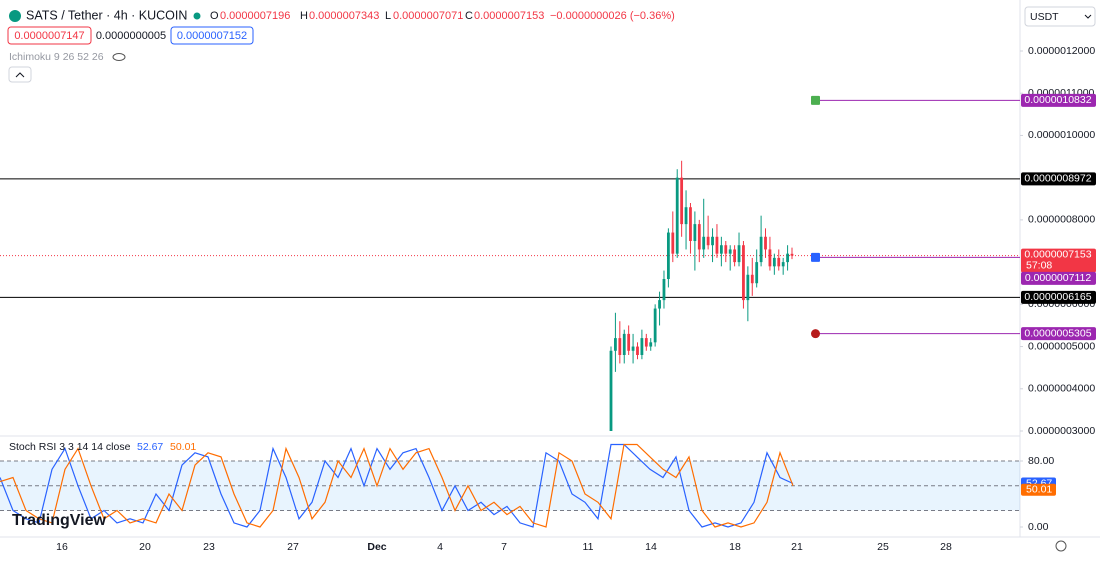 This screenshot has width=1100, height=561. What do you see at coordinates (612, 16) in the screenshot?
I see `change: −0.0000000026 (−0.36%)` at bounding box center [612, 16].